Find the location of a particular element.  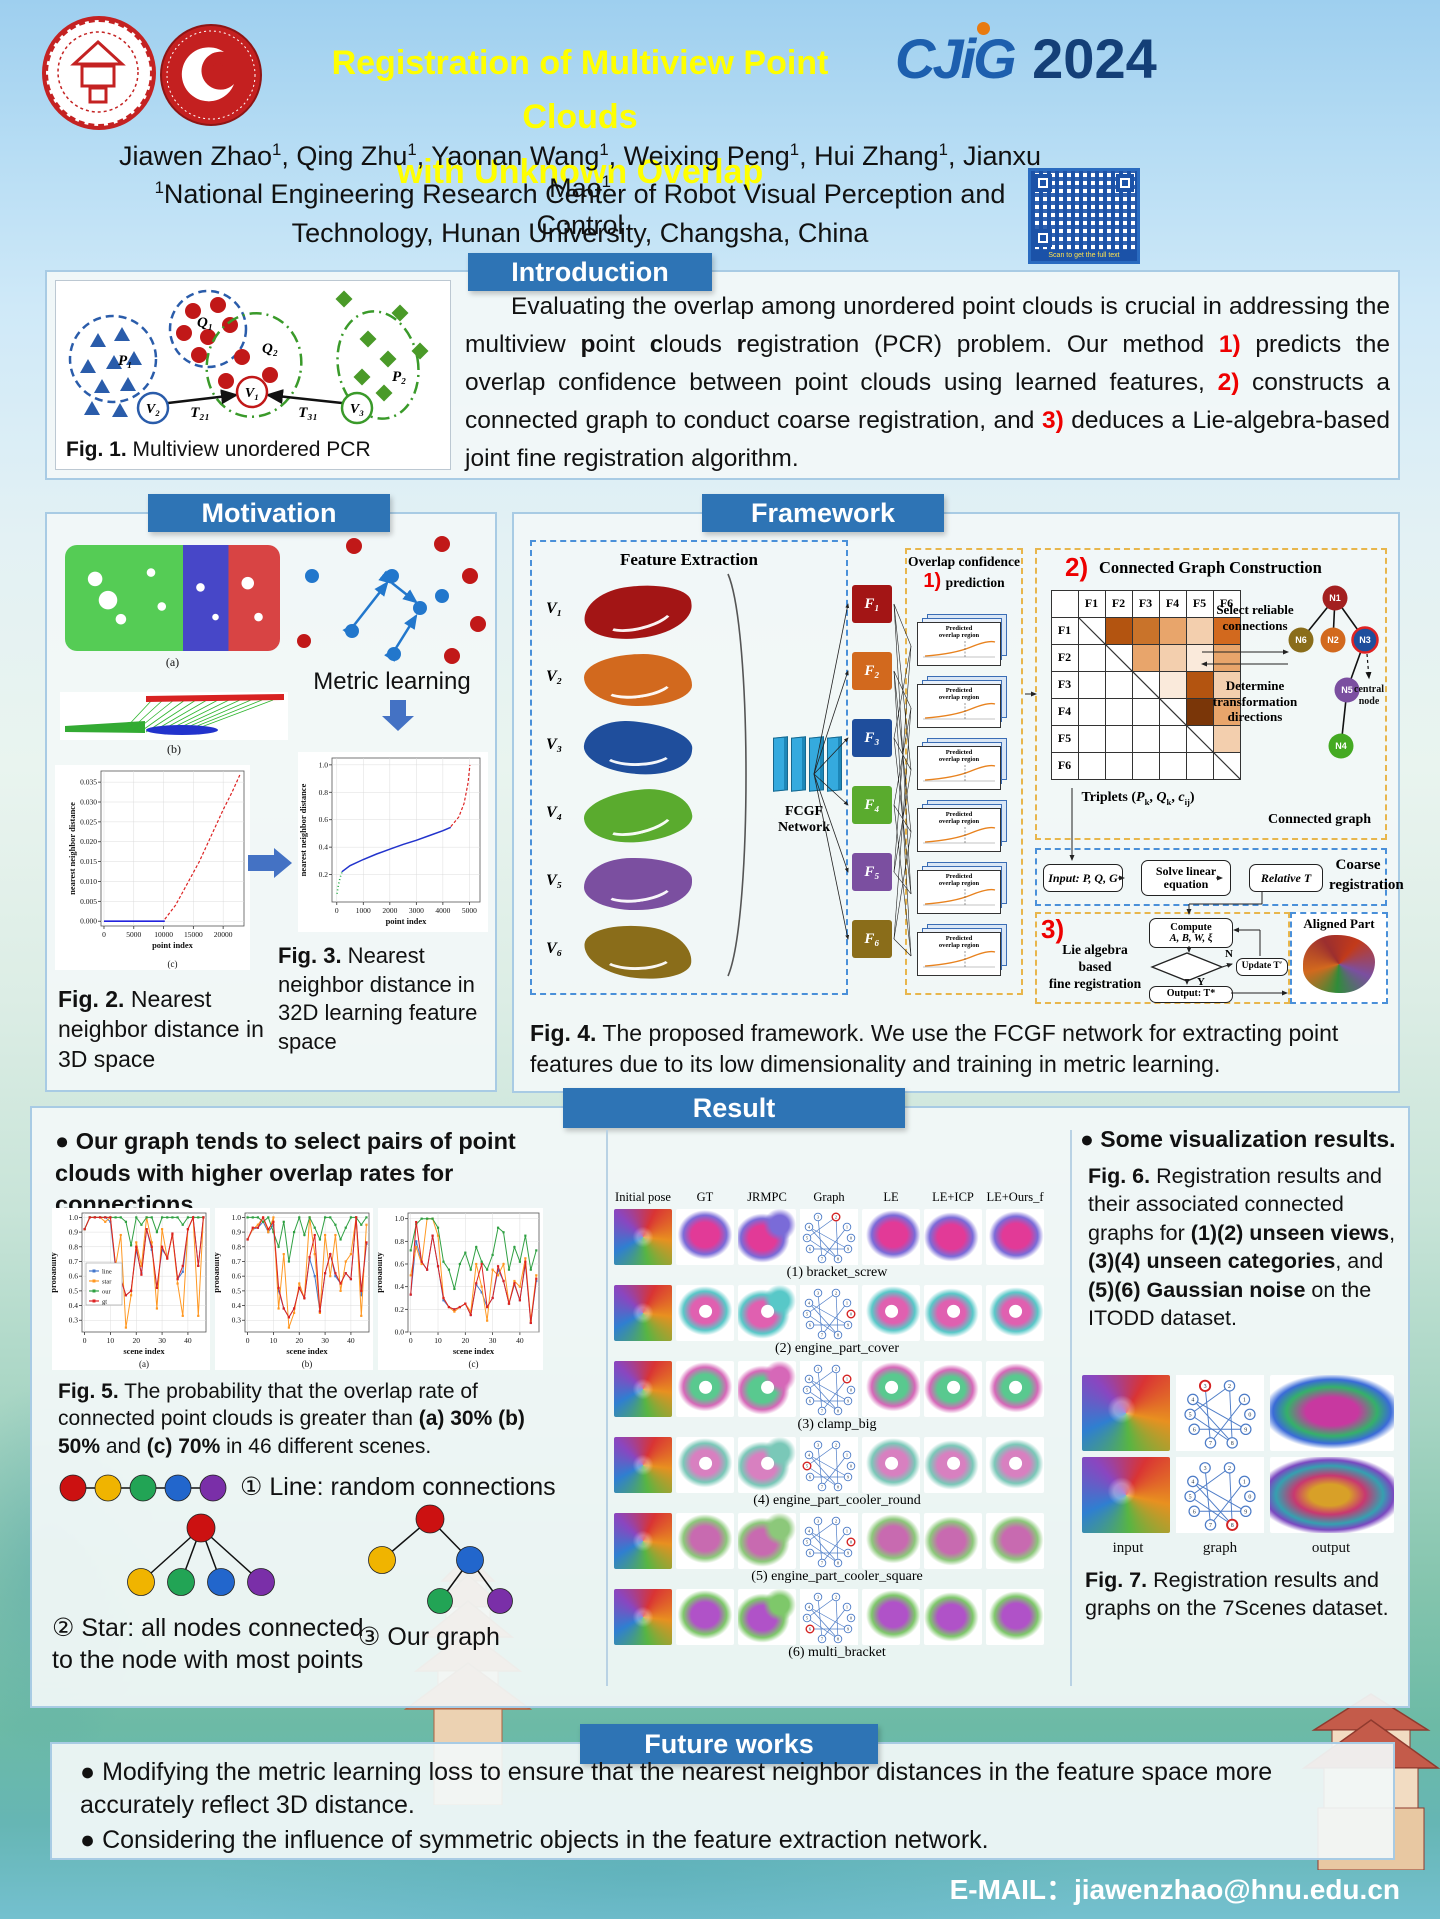

fig6-column-header: JRMPC is located at coordinates (767, 1197).